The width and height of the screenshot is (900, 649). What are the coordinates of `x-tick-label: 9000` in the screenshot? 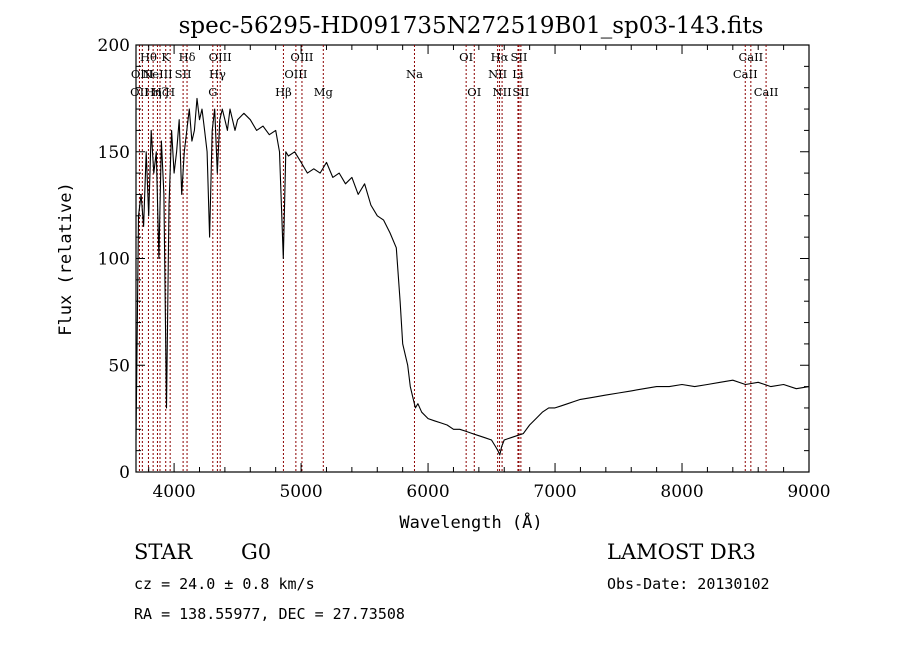 It's located at (808, 492).